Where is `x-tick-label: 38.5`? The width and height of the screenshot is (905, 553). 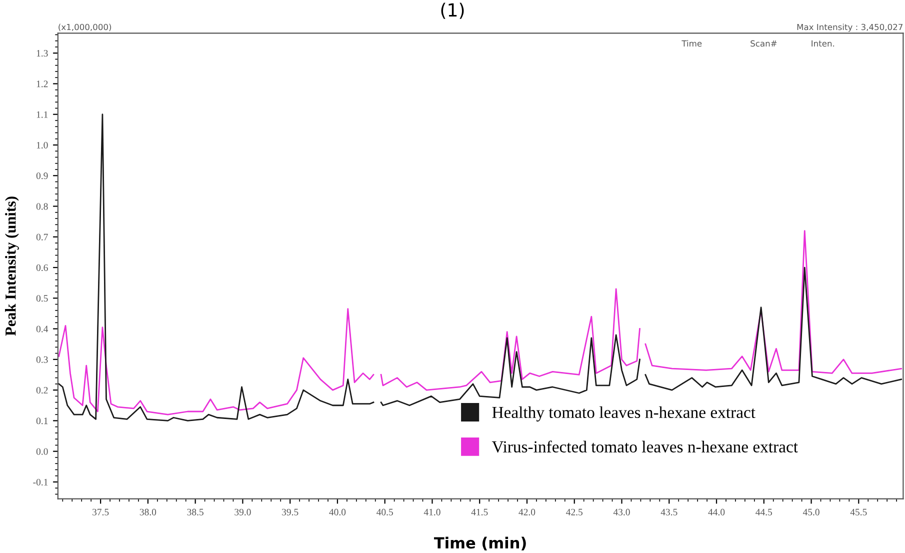
x-tick-label: 38.5 is located at coordinates (195, 512).